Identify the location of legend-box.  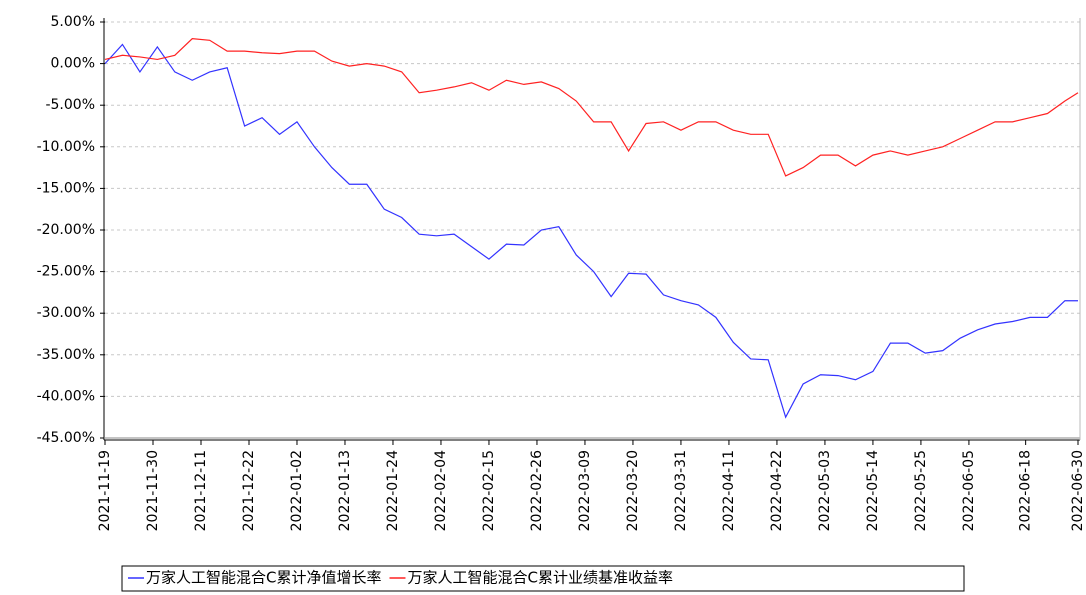
(543, 578).